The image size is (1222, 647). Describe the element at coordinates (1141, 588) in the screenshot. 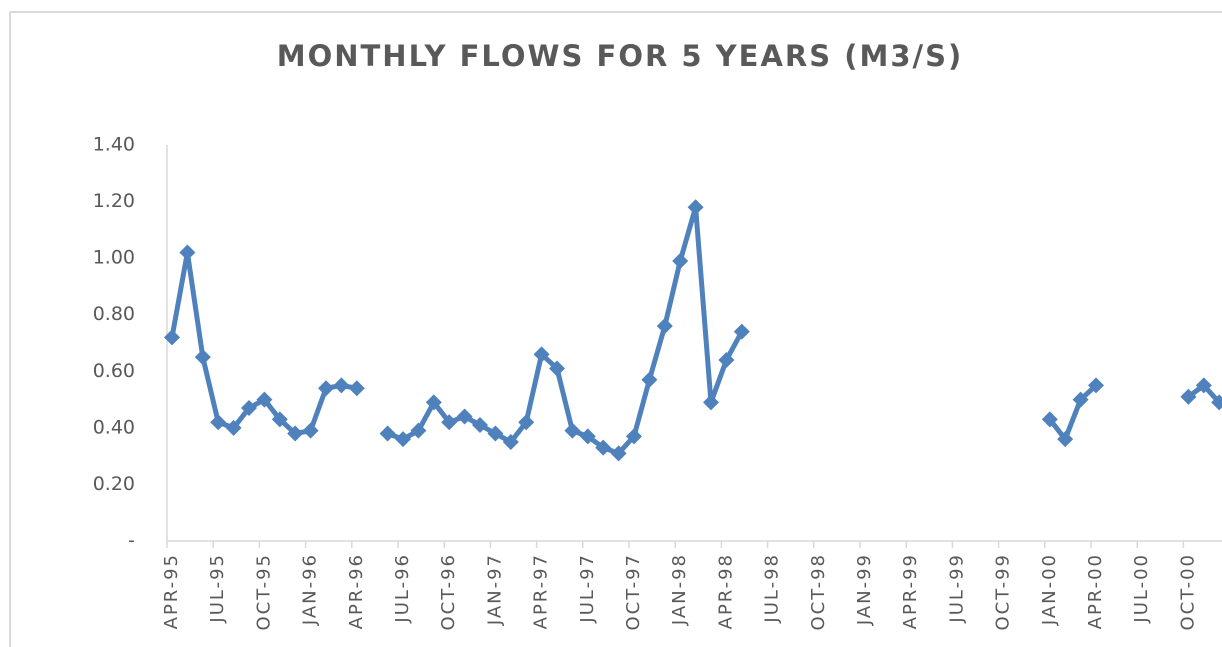

I see `x-tick-label: JUL-00` at that location.